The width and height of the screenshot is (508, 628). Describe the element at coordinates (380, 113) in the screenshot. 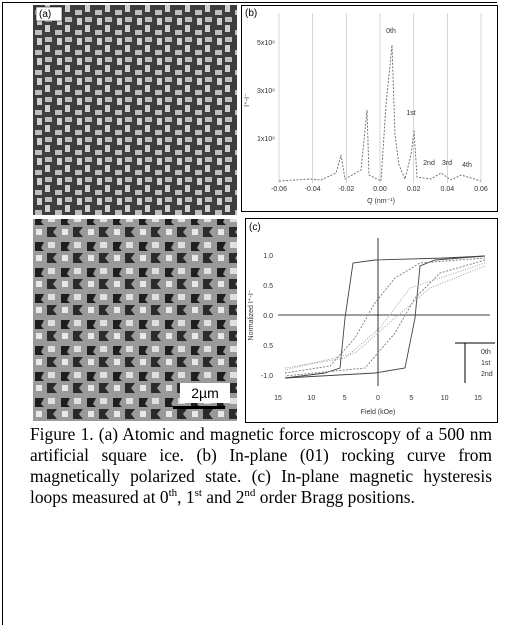

I see `rocking-curve` at that location.